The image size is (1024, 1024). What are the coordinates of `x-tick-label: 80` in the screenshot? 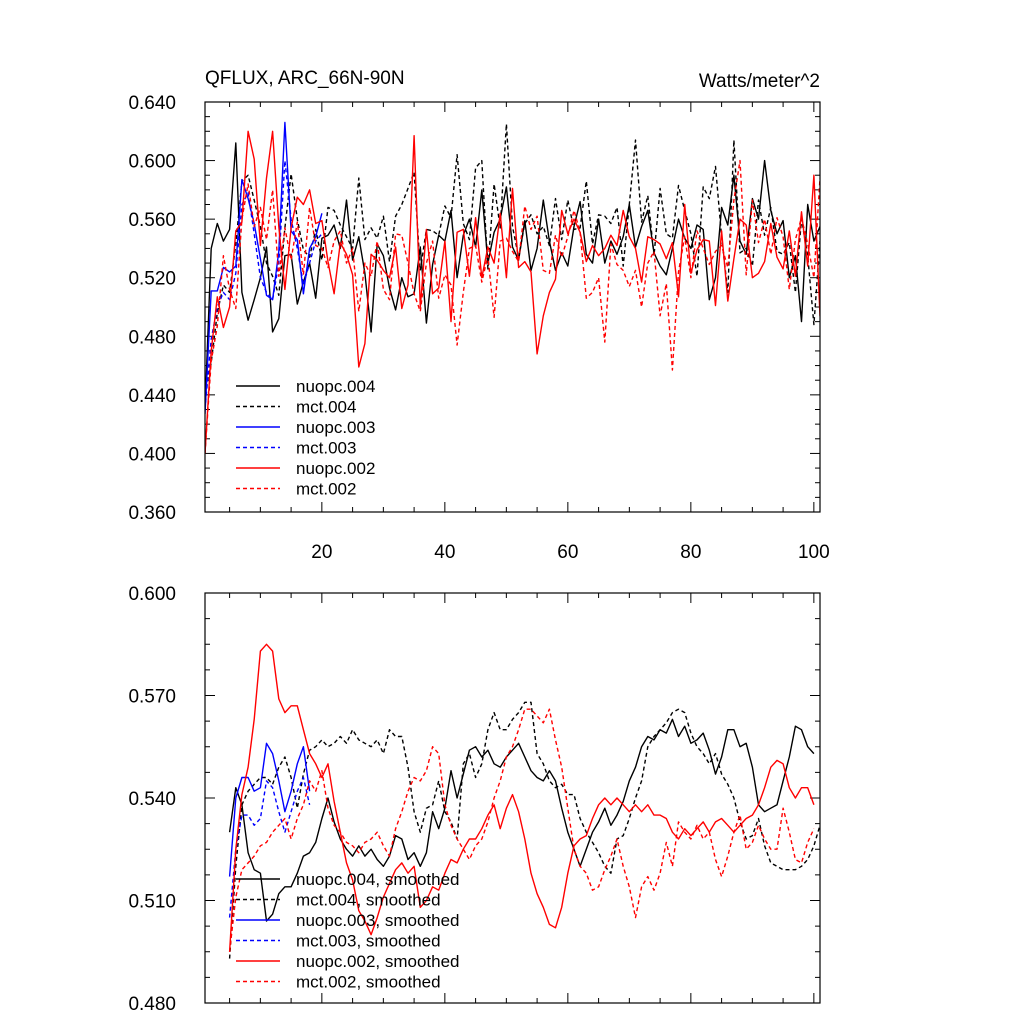 It's located at (690, 552).